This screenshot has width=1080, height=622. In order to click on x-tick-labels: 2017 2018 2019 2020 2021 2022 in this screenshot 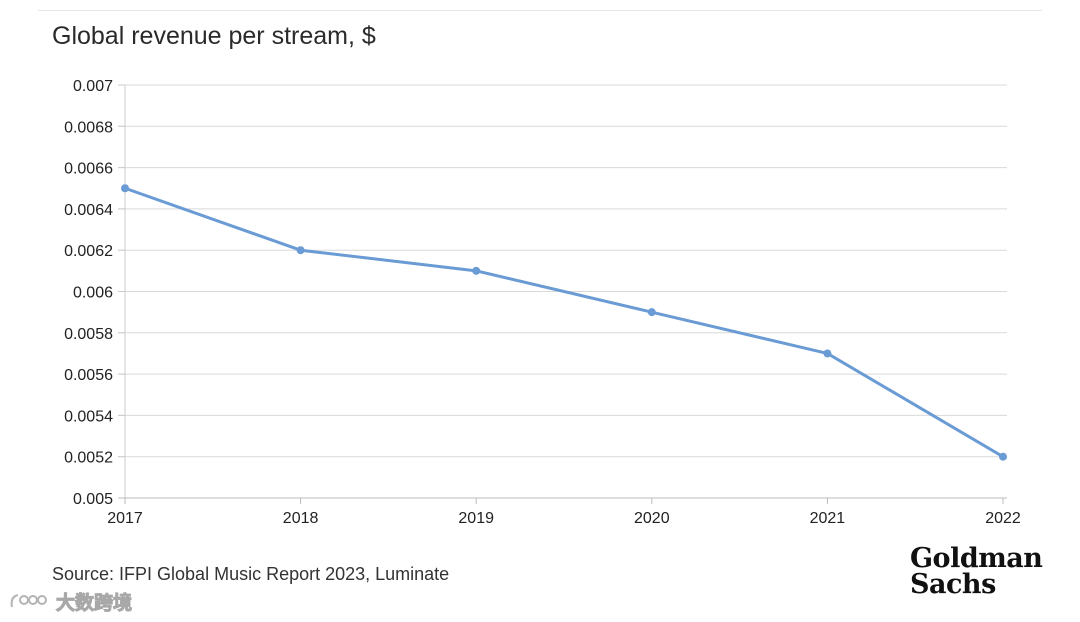, I will do `click(564, 518)`.